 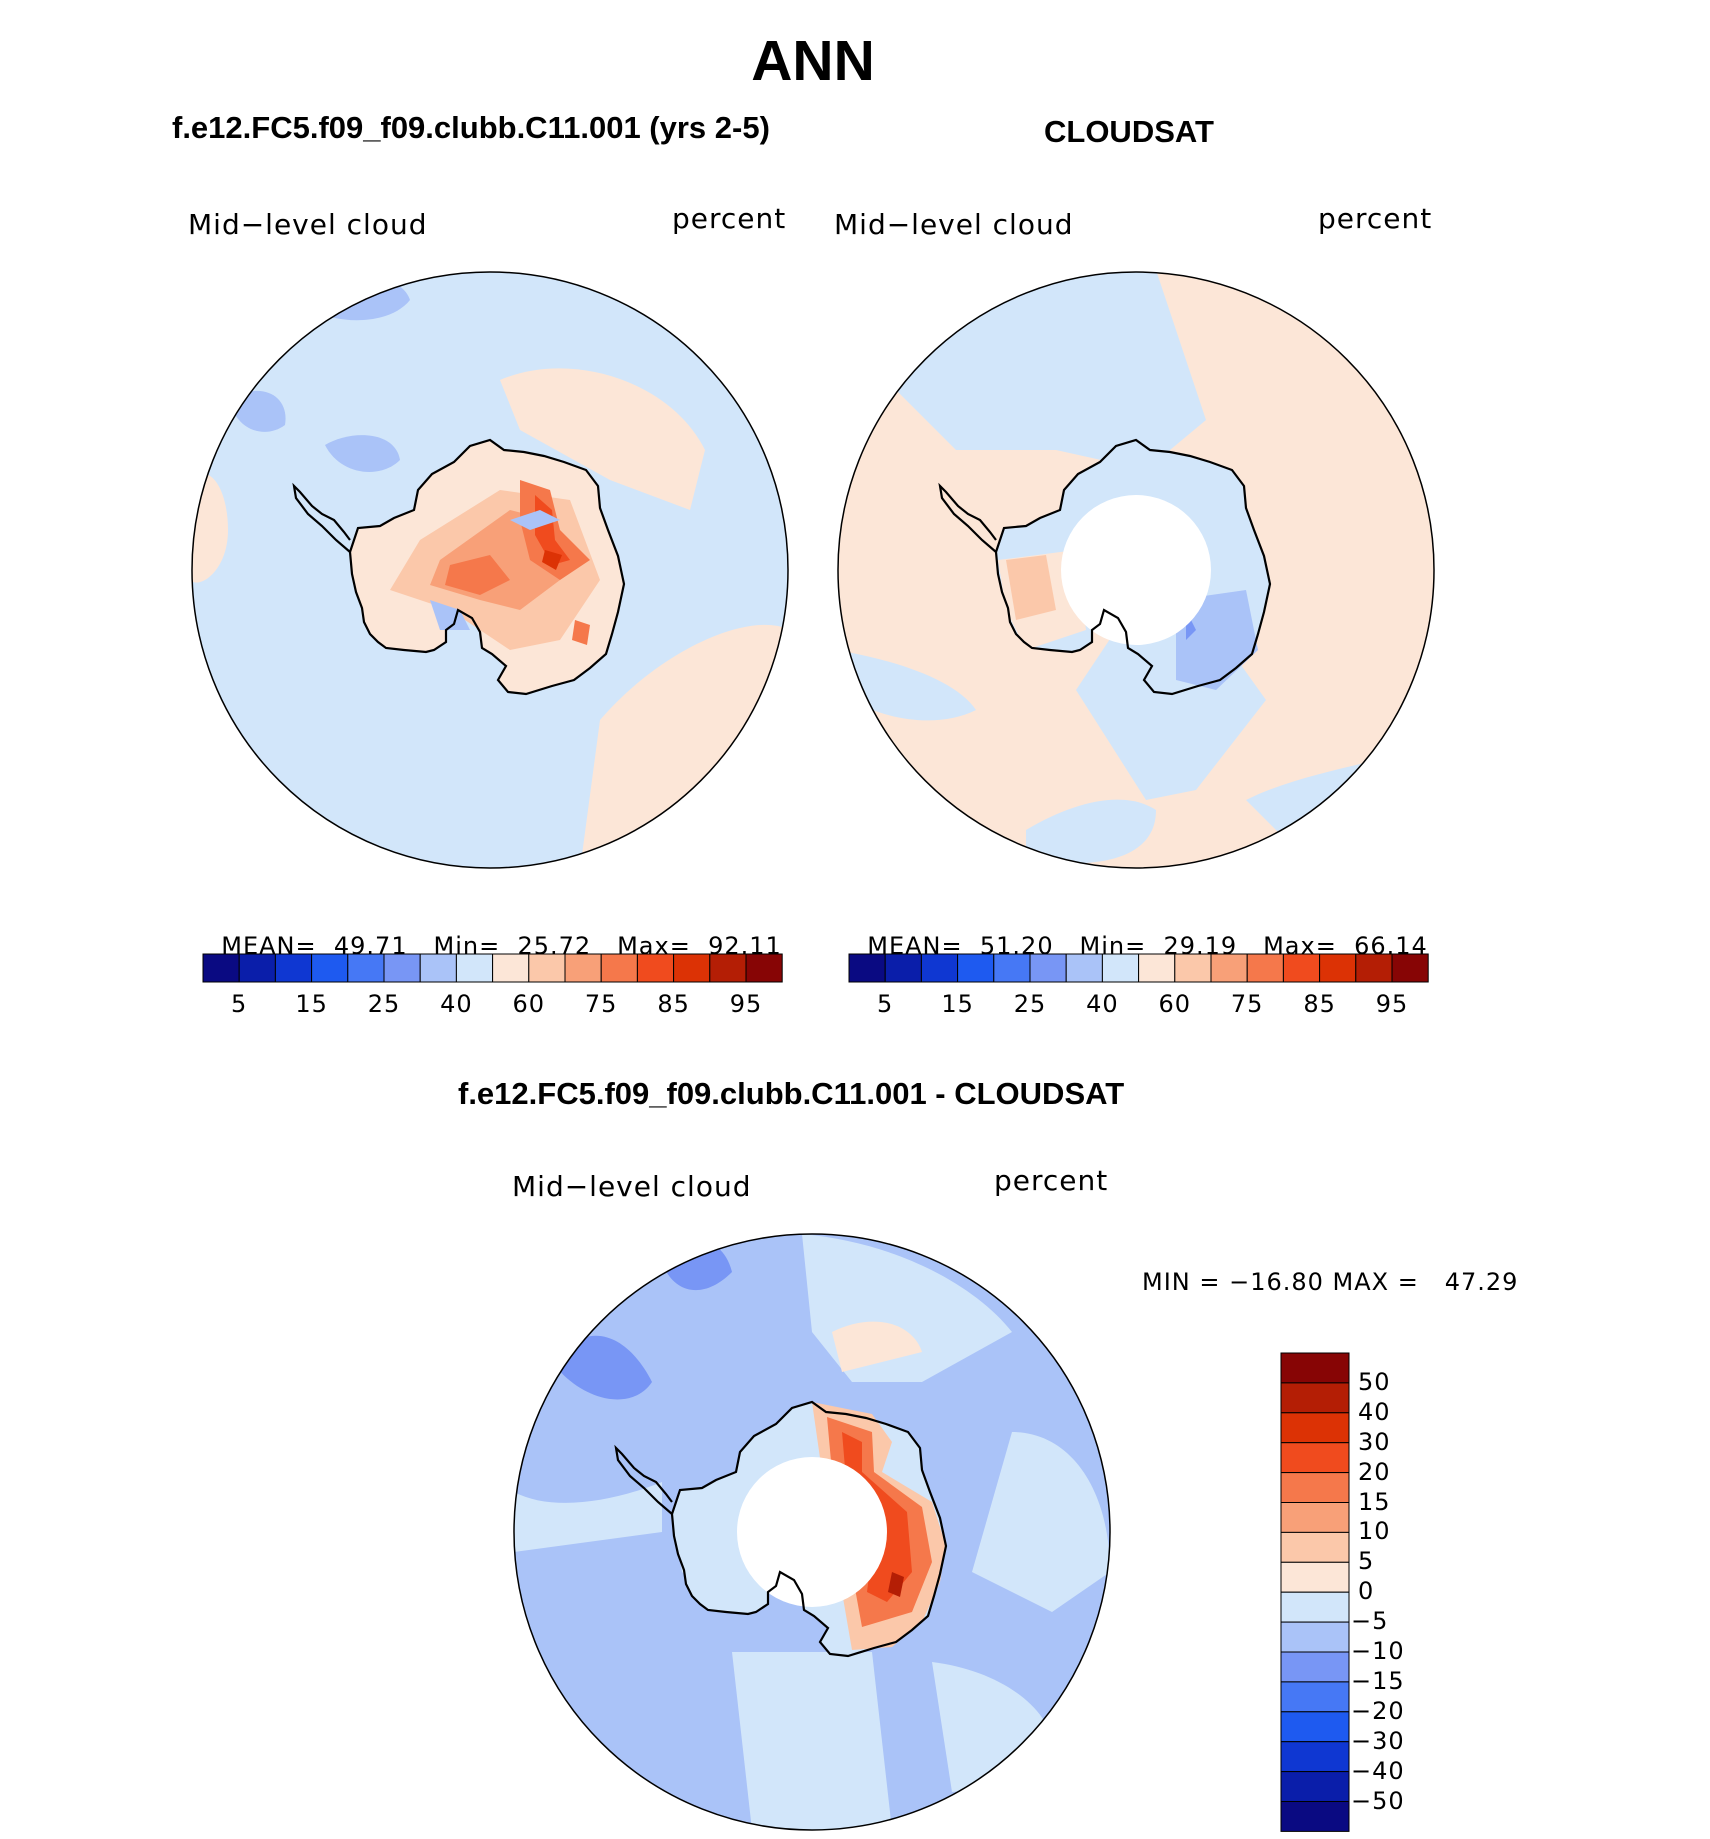 I want to click on diff-colorbar-tick-label: 15, so click(x=1374, y=1501).